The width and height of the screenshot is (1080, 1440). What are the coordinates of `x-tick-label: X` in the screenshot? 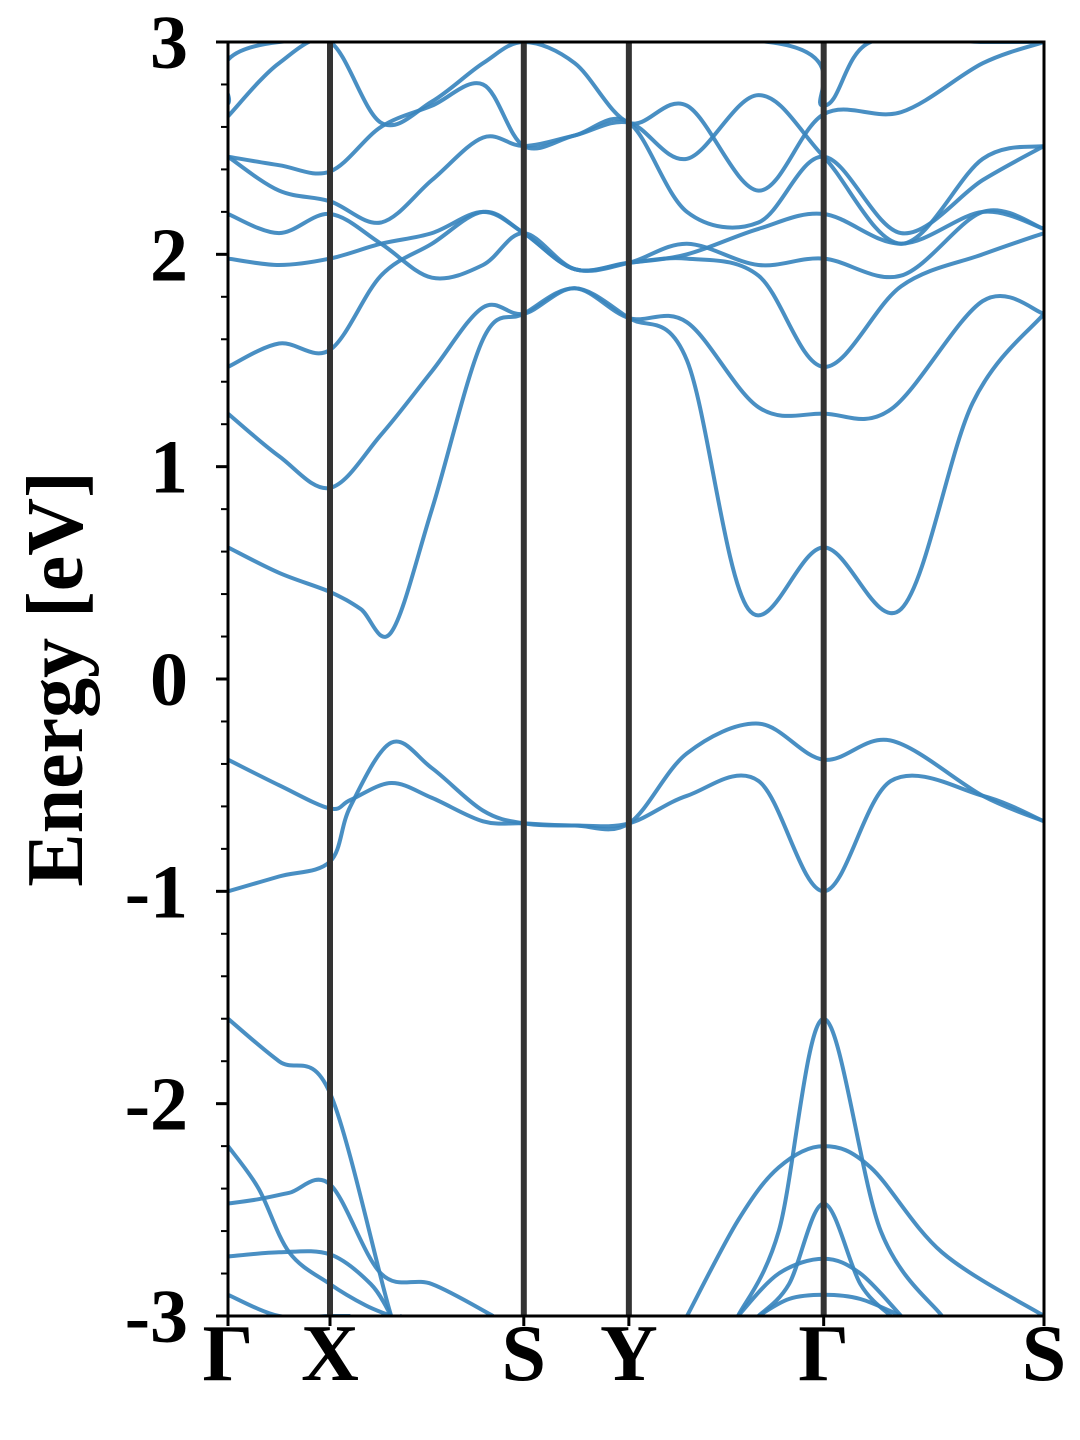 It's located at (330, 1354).